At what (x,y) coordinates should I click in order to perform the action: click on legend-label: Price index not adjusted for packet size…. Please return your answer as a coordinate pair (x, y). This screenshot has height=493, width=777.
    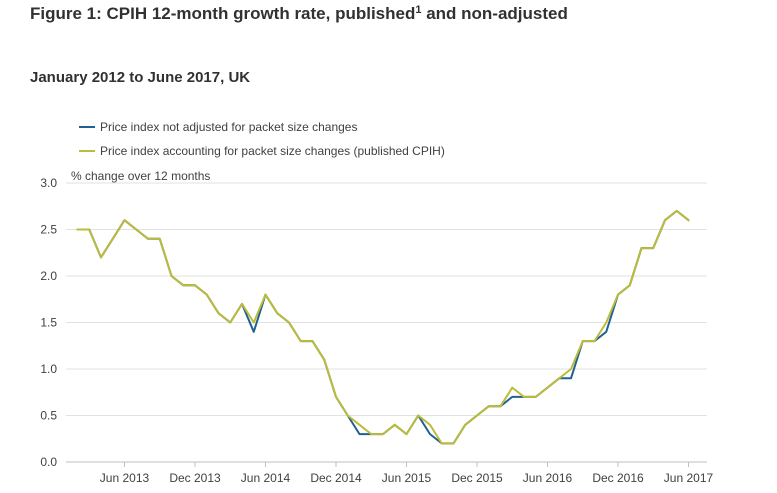
    Looking at the image, I should click on (228, 127).